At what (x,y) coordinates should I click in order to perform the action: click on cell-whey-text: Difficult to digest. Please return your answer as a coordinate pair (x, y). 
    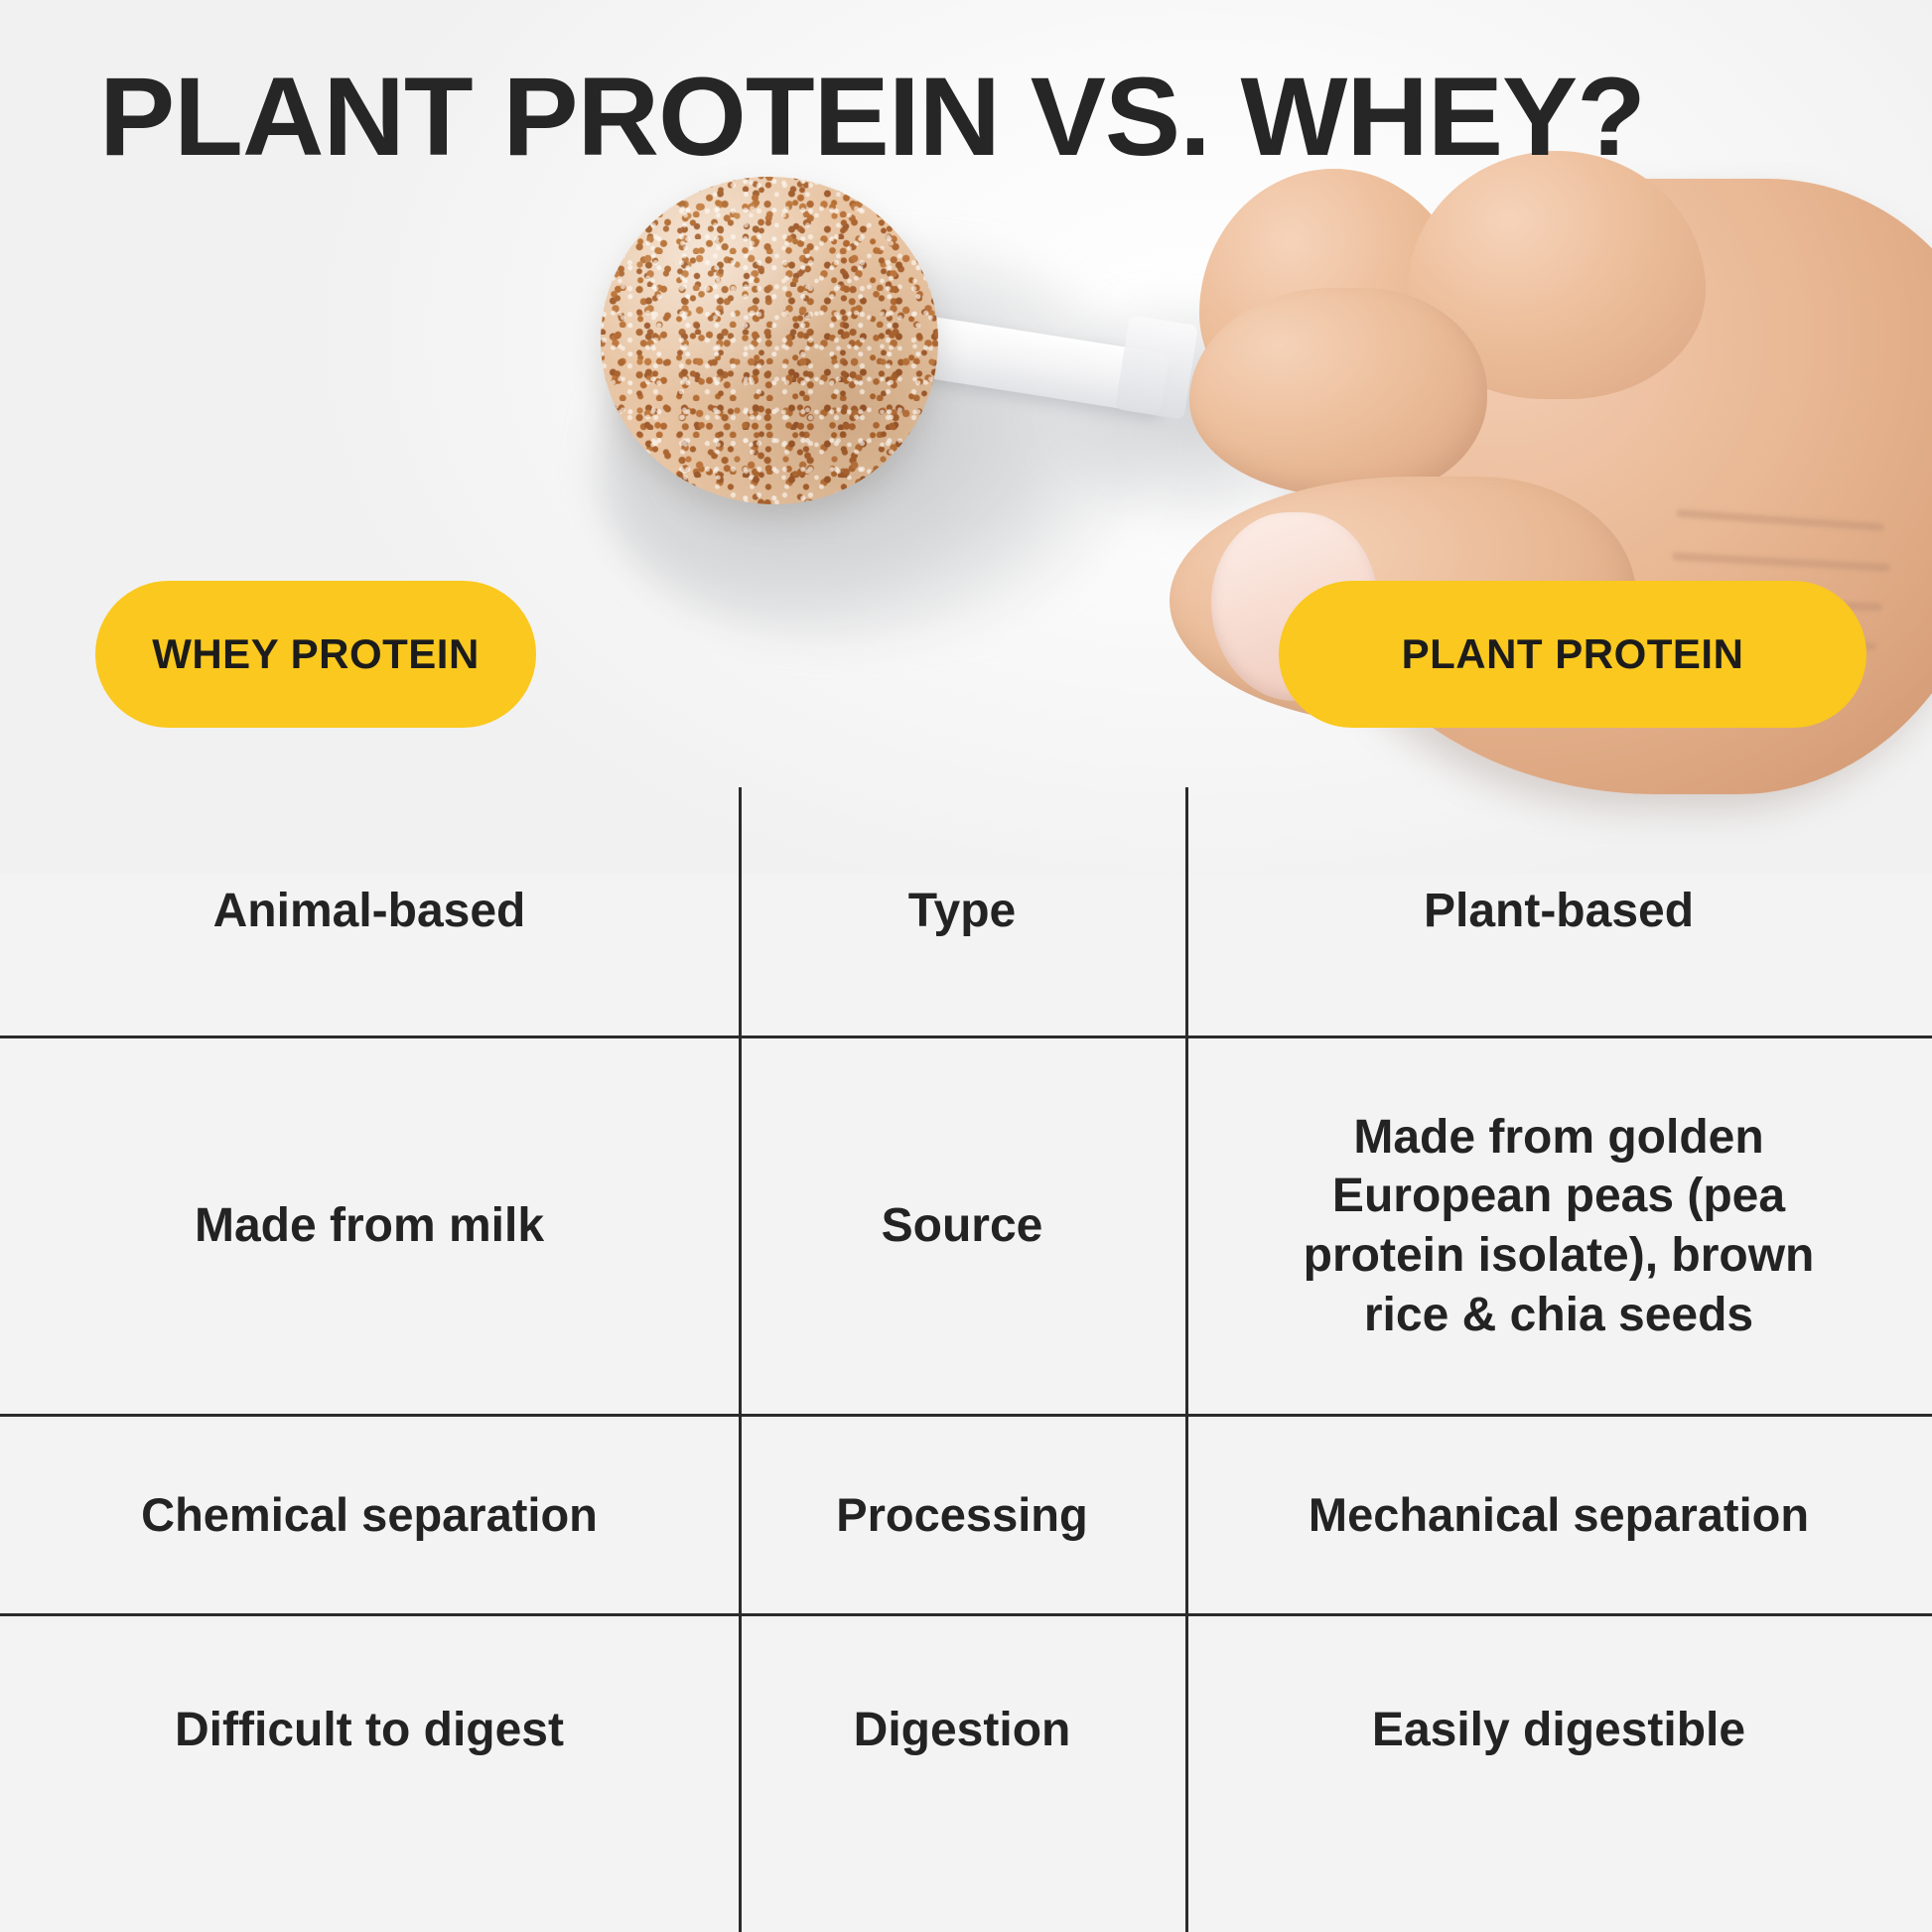
    Looking at the image, I should click on (369, 1730).